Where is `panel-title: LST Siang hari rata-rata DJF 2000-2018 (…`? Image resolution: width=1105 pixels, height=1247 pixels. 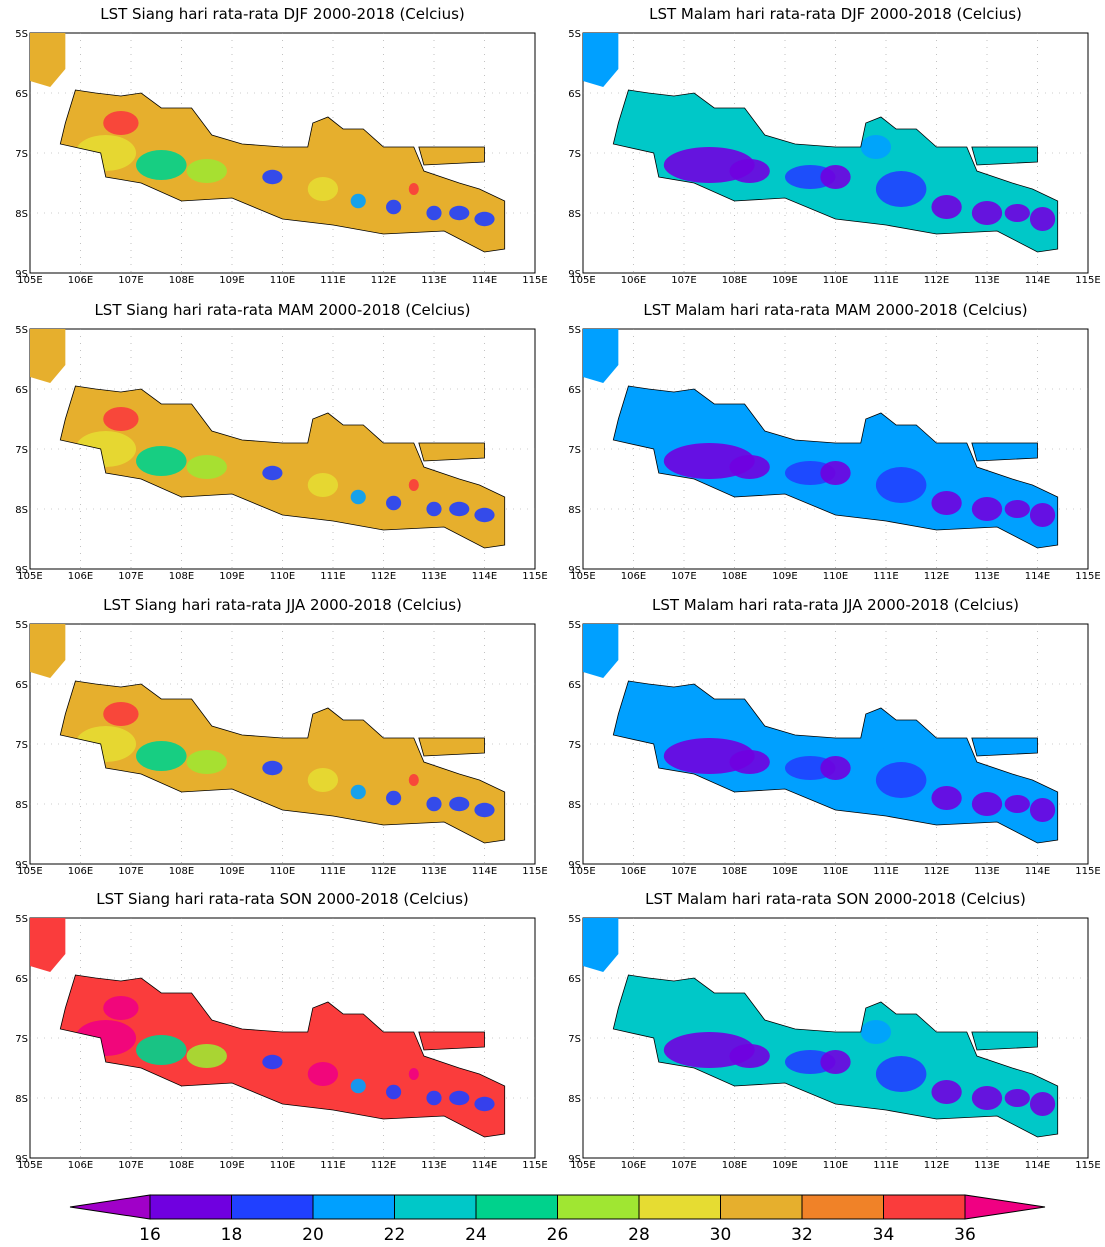 panel-title: LST Siang hari rata-rata DJF 2000-2018 (… is located at coordinates (282, 14).